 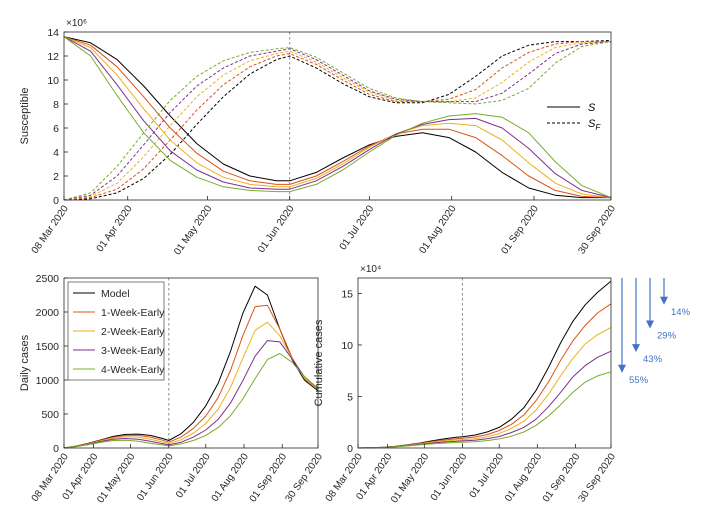 I want to click on daily-y-tick-label: 0, so click(x=56, y=449).